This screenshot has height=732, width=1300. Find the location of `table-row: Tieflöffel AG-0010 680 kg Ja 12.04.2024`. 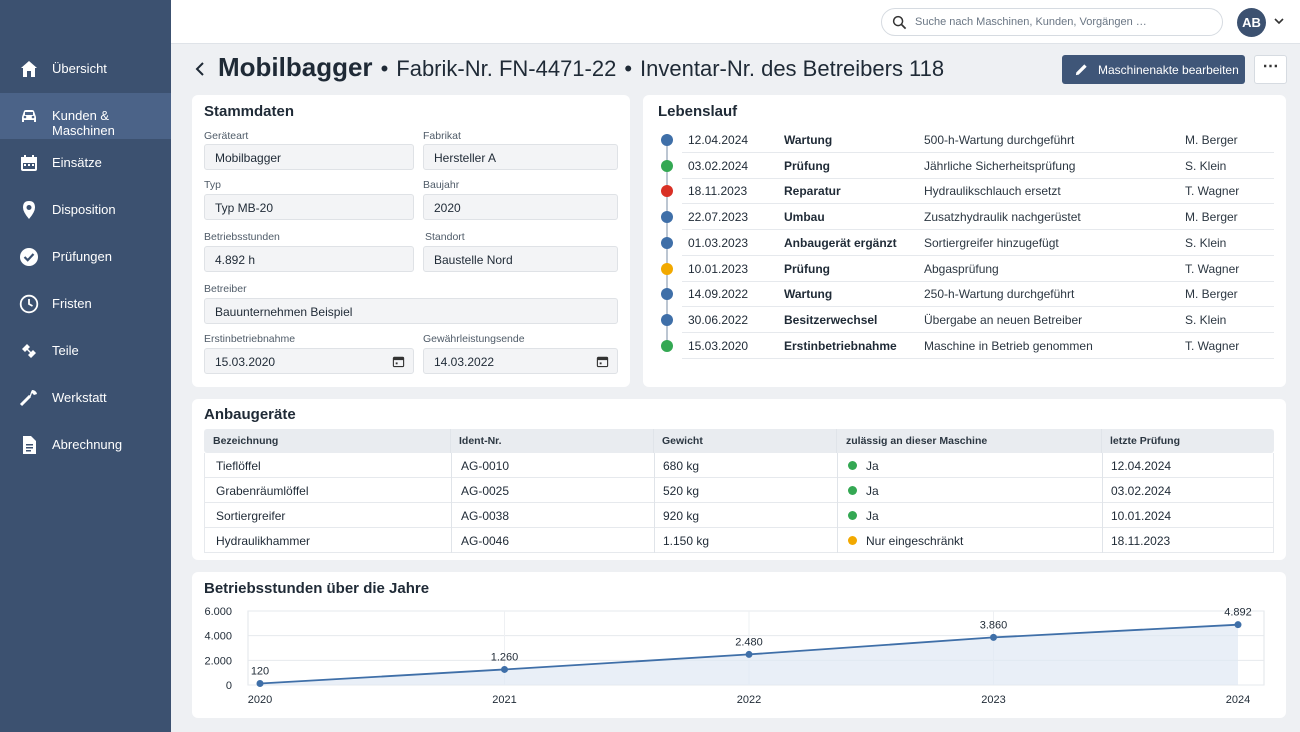

table-row: Tieflöffel AG-0010 680 kg Ja 12.04.2024 is located at coordinates (739, 465).